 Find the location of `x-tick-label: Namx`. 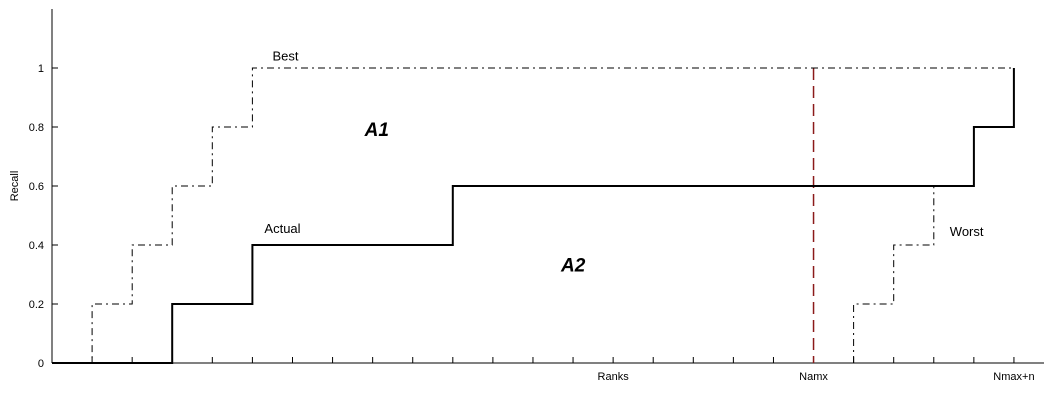

x-tick-label: Namx is located at coordinates (813, 377).